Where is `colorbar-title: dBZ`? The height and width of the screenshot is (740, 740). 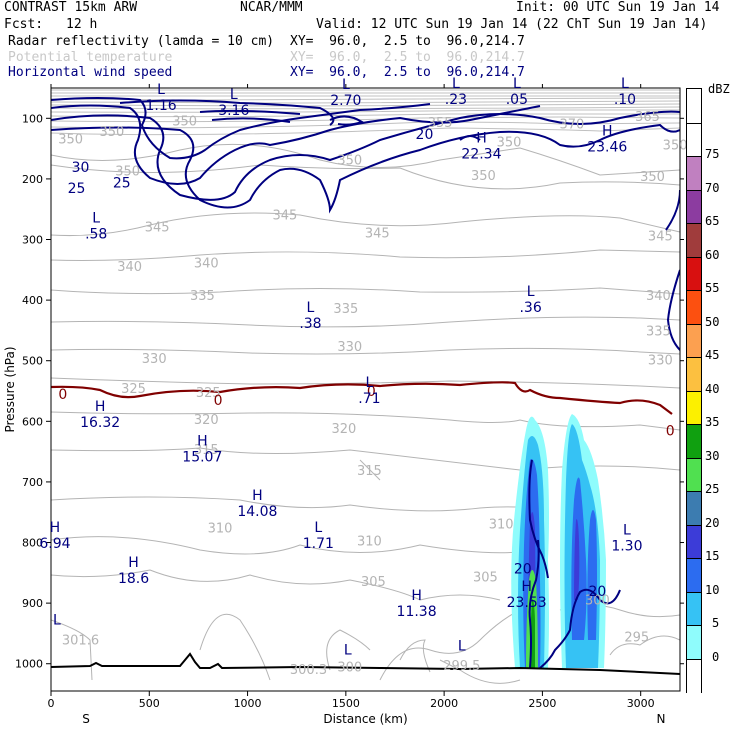 colorbar-title: dBZ is located at coordinates (719, 89).